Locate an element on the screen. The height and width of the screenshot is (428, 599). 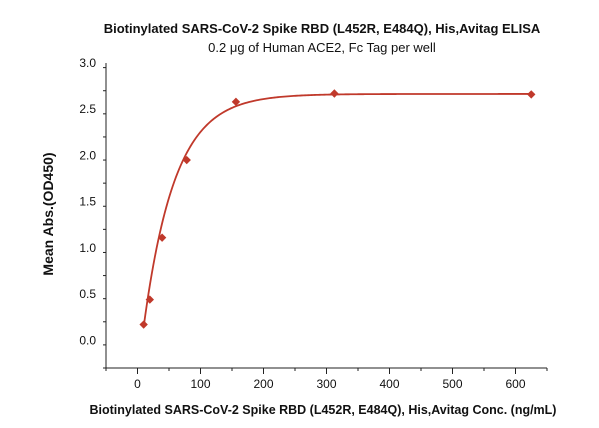
y-axis-label: Mean Abs.(OD450) is located at coordinates (48, 213).